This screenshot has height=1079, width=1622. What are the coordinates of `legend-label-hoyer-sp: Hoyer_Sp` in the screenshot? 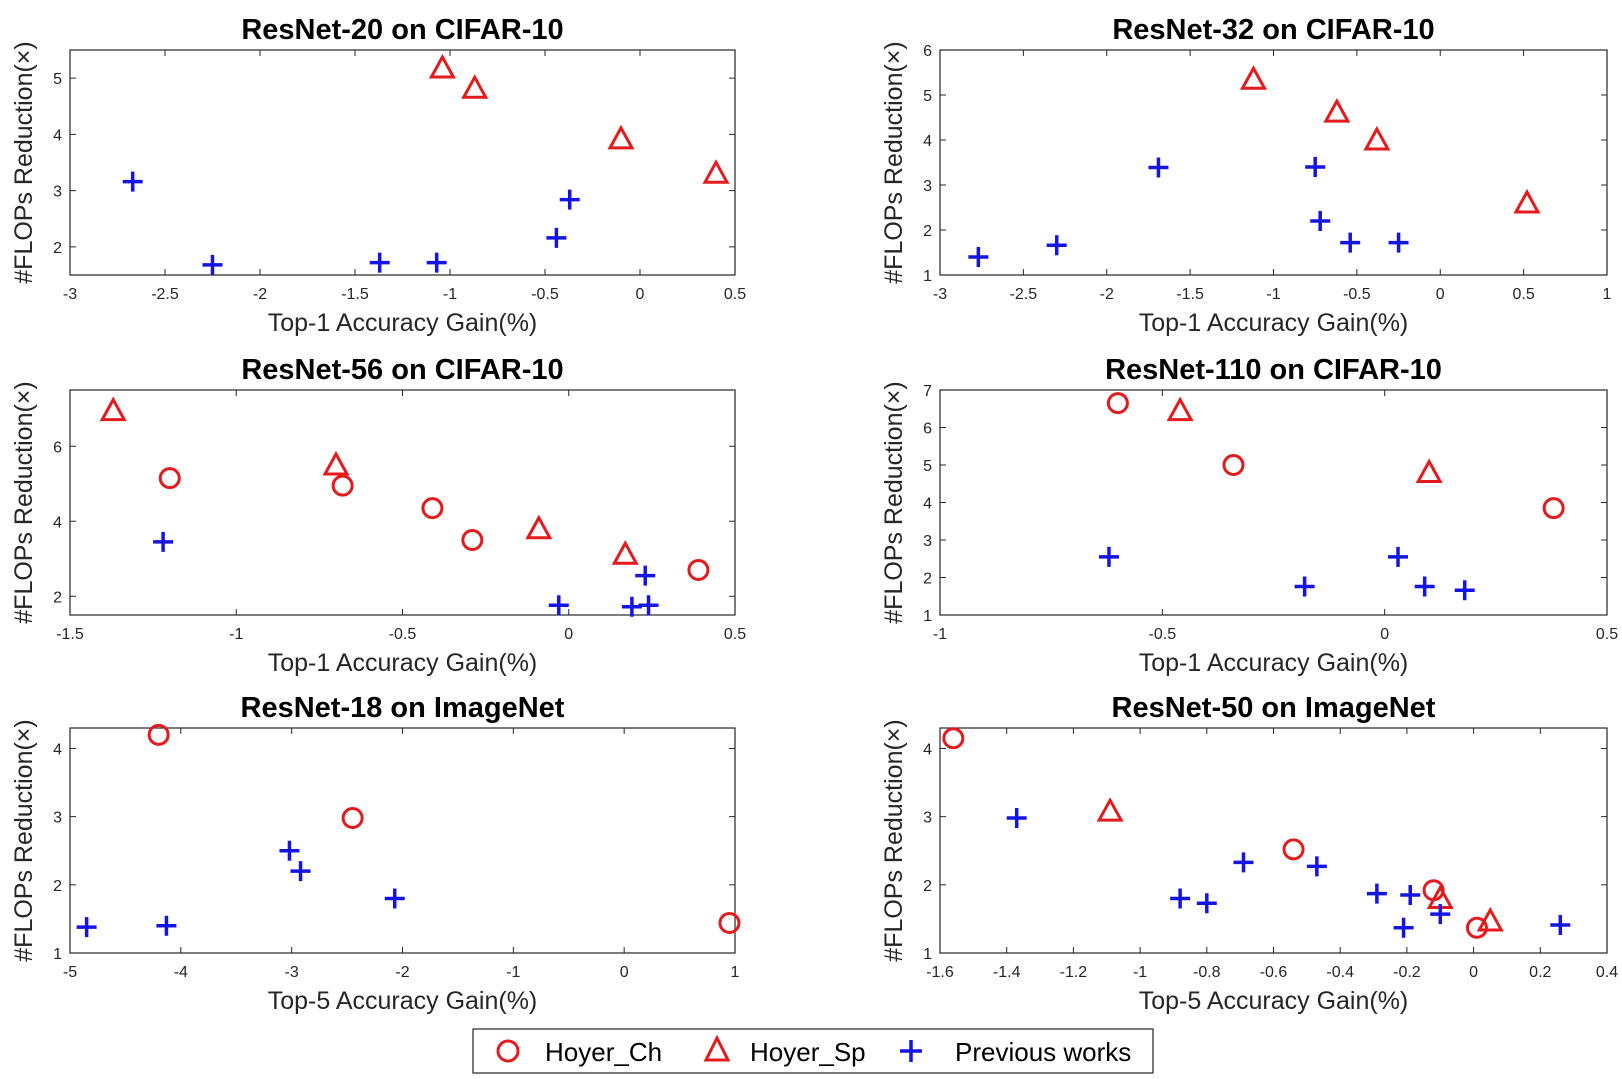 It's located at (808, 1052).